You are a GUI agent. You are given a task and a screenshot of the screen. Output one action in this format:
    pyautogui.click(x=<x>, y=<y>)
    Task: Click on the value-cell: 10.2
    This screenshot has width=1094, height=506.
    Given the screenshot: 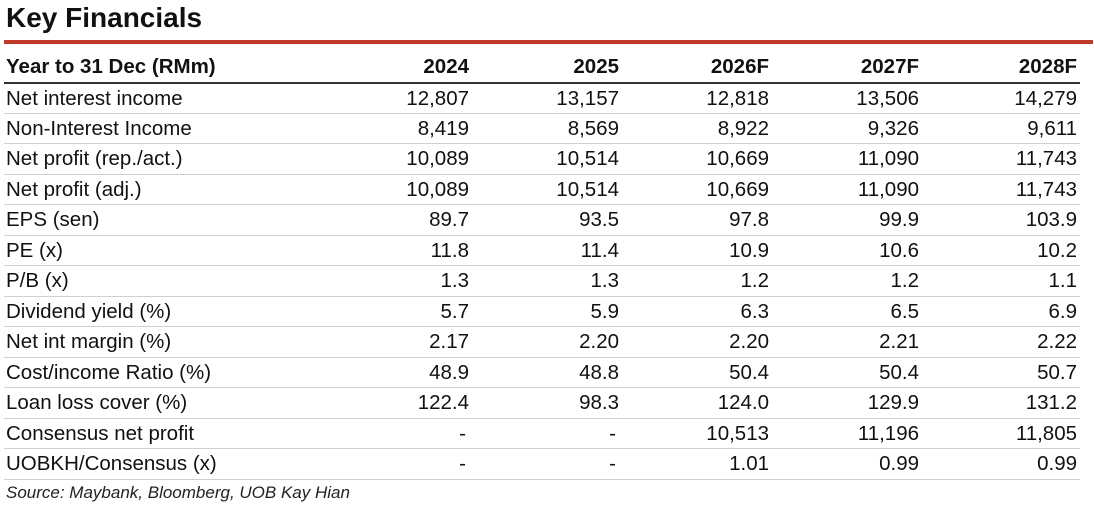 What is the action you would take?
    pyautogui.click(x=1001, y=250)
    